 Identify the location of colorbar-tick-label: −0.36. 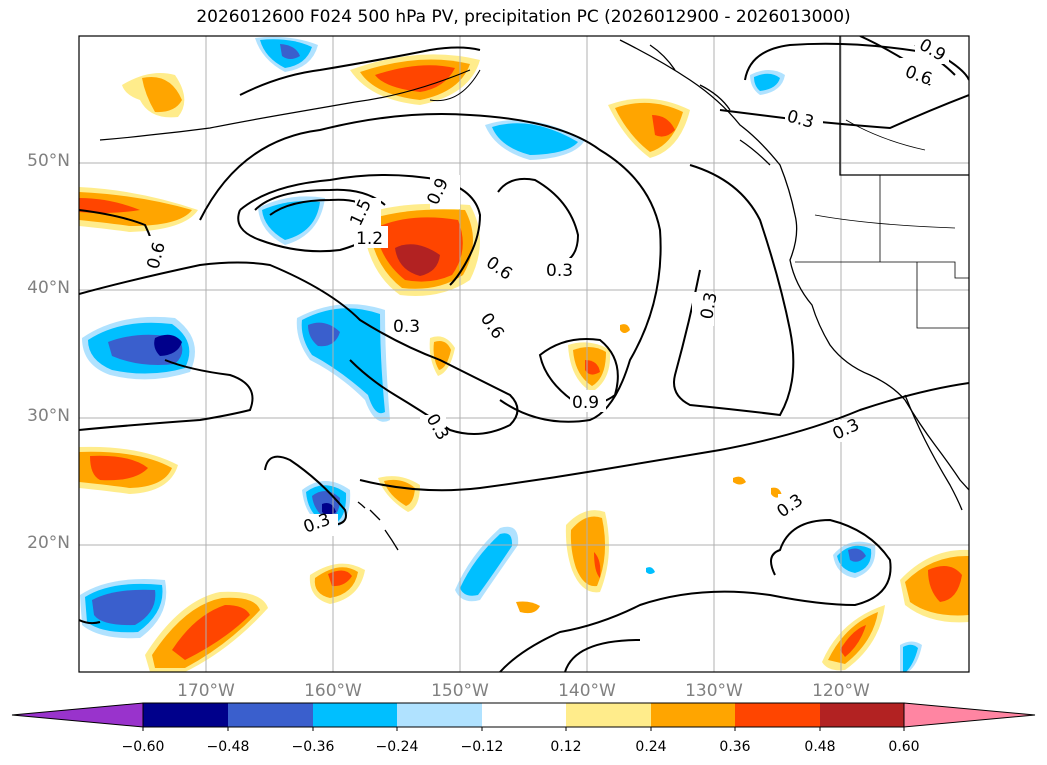
(313, 747).